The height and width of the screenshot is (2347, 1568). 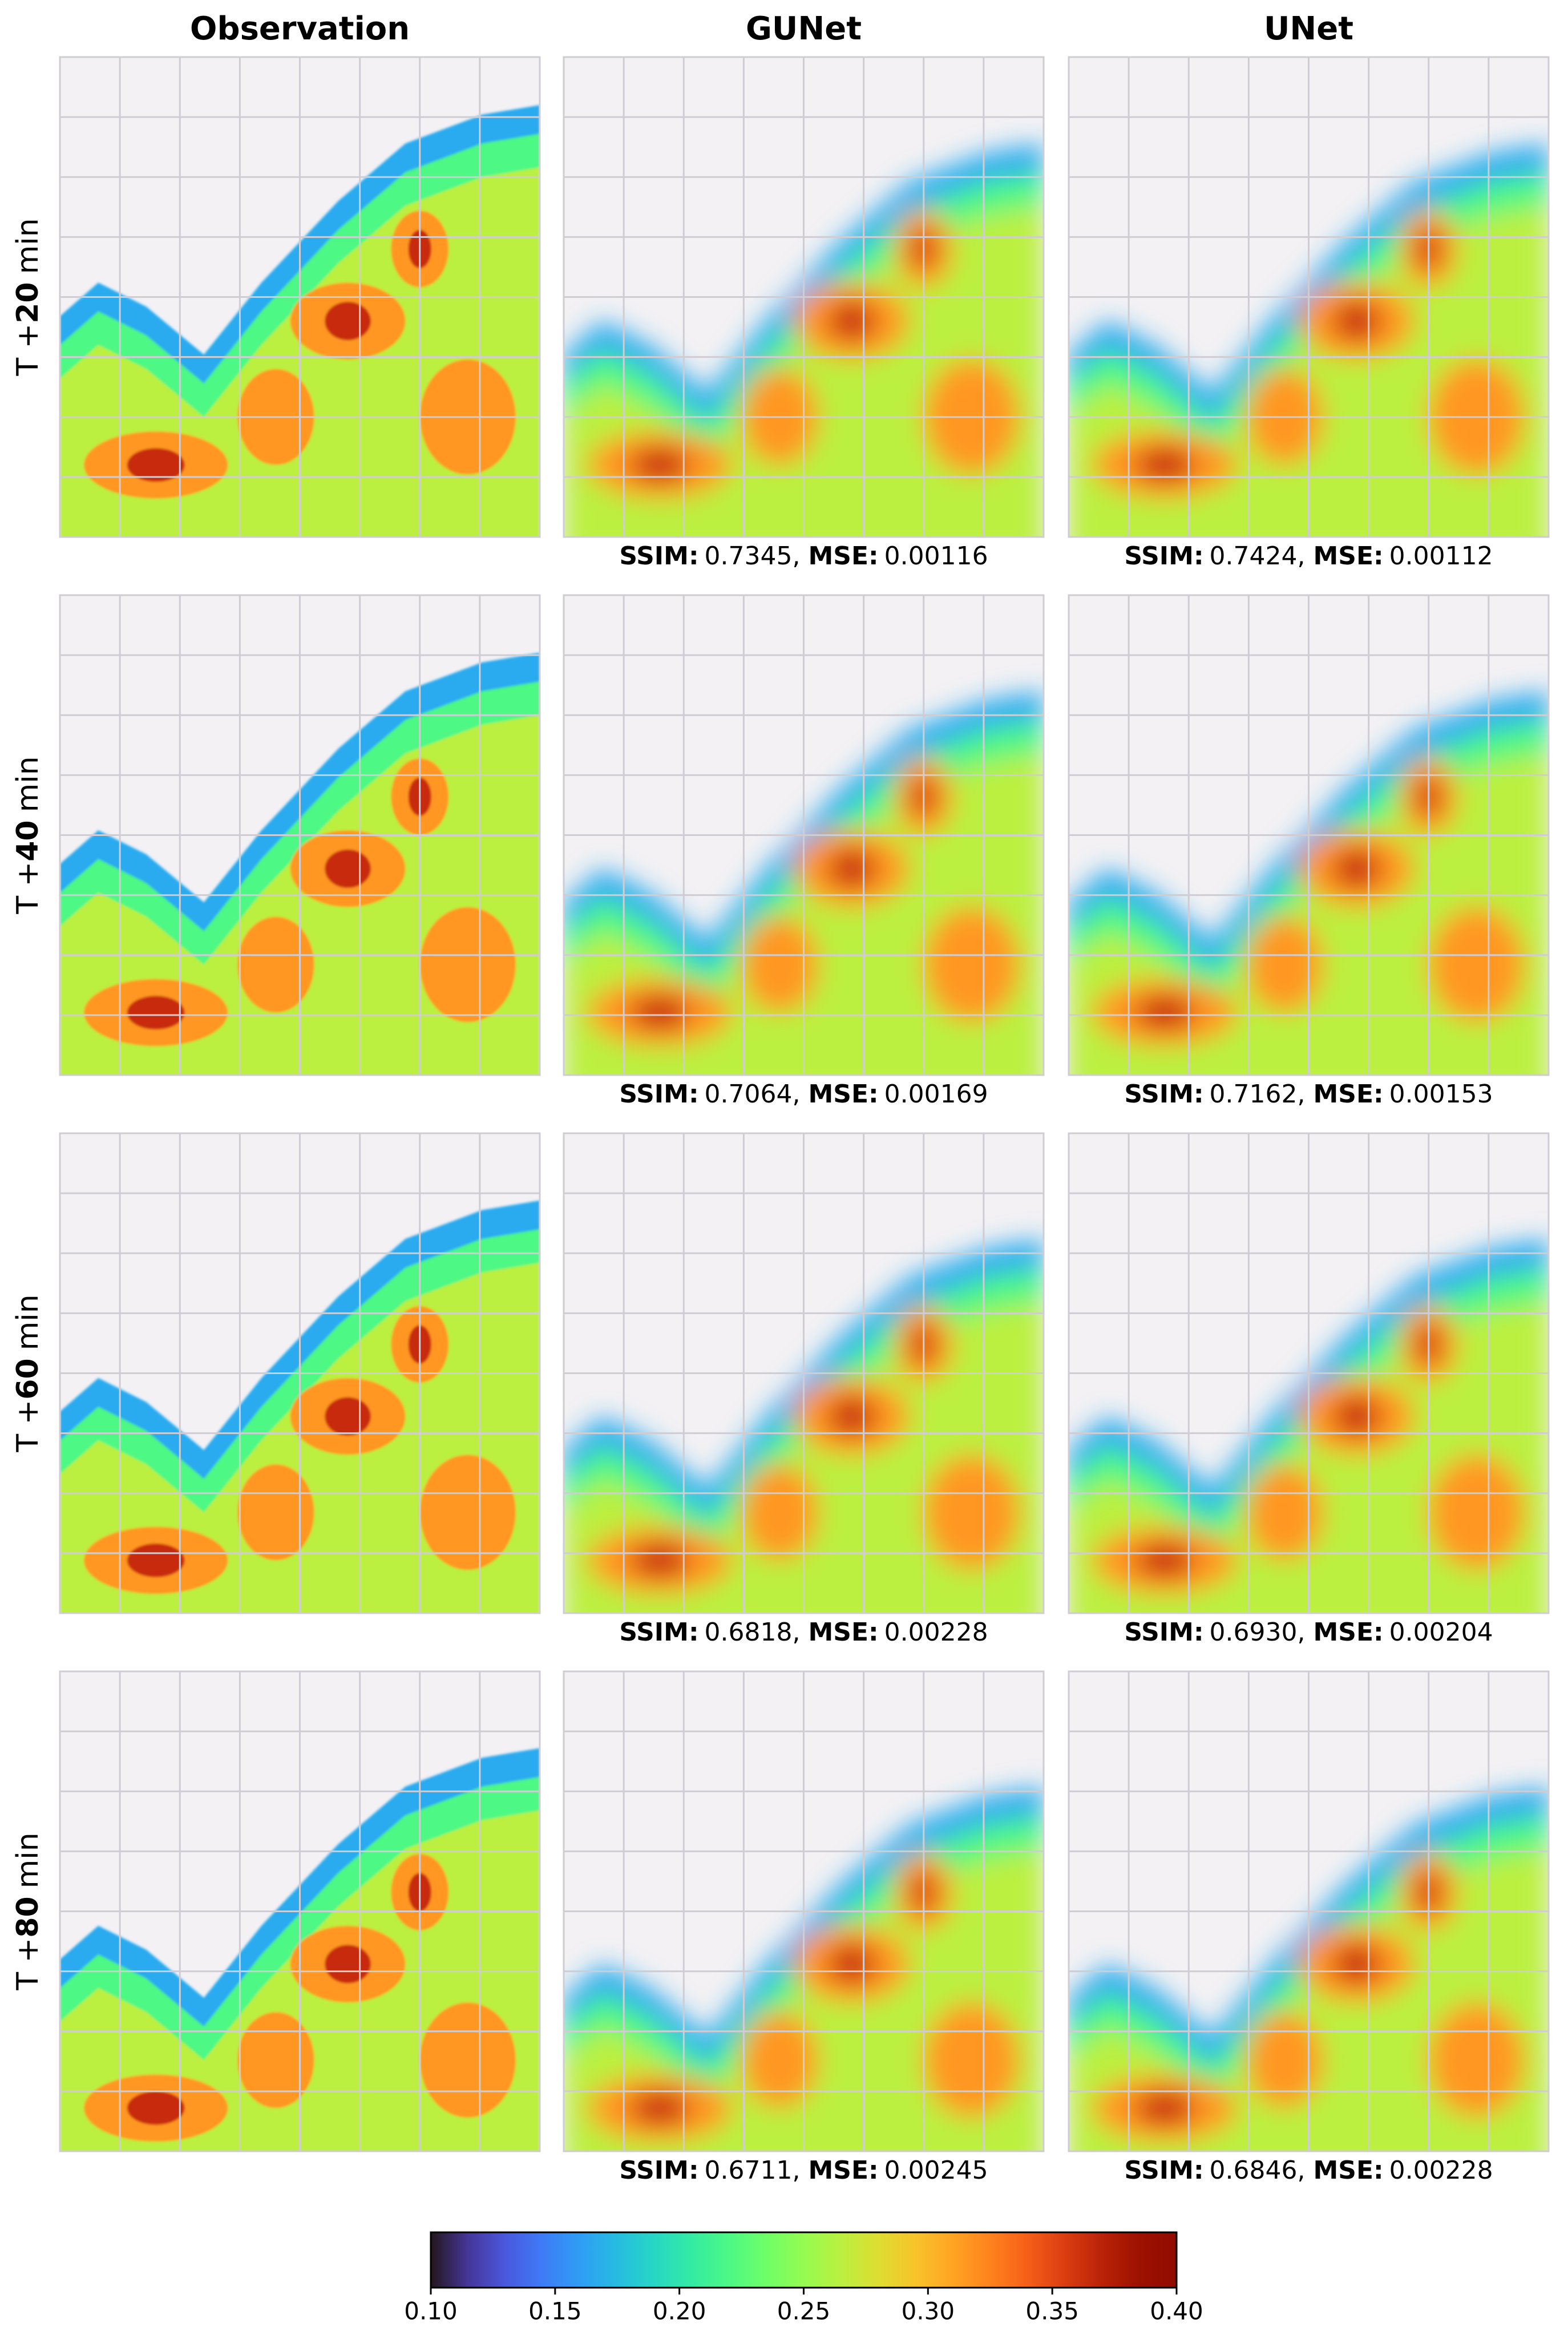 What do you see at coordinates (1308, 1095) in the screenshot?
I see `metric-text: SSIM: 0.7162, MSE: 0.00153` at bounding box center [1308, 1095].